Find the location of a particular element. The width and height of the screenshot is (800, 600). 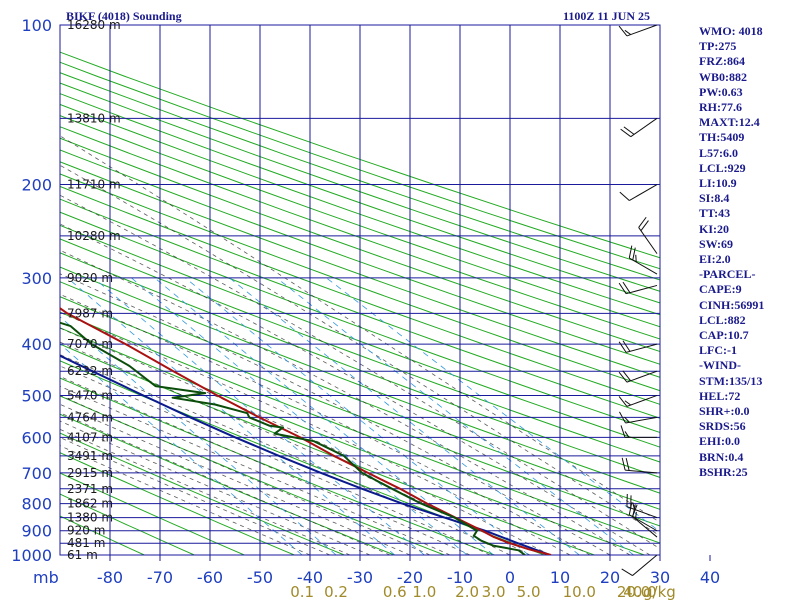

height-label: 3491 m is located at coordinates (90, 456).